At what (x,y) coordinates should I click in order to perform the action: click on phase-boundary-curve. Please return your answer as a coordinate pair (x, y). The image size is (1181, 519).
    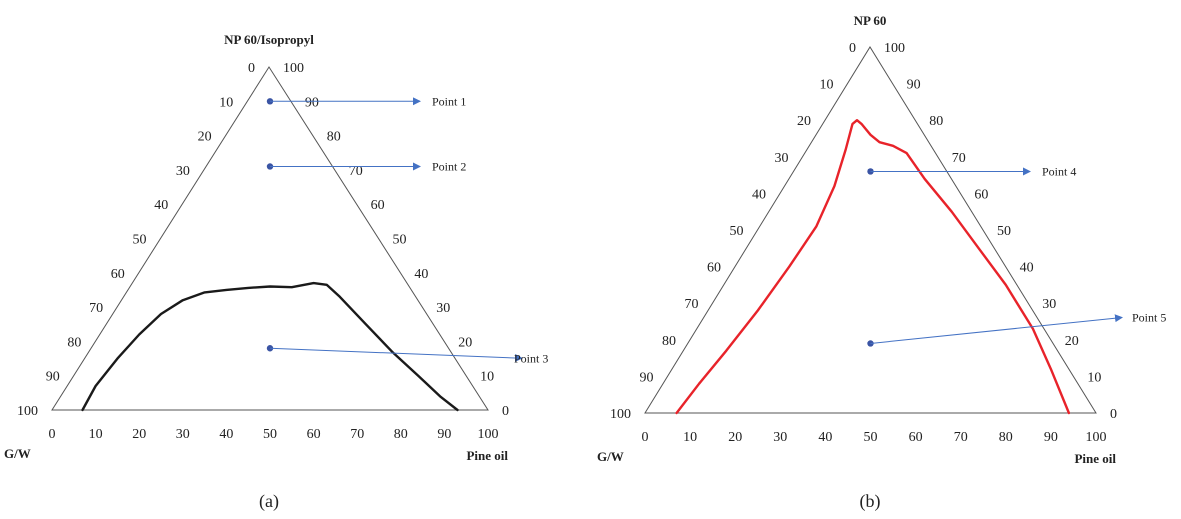
    Looking at the image, I should click on (270, 346).